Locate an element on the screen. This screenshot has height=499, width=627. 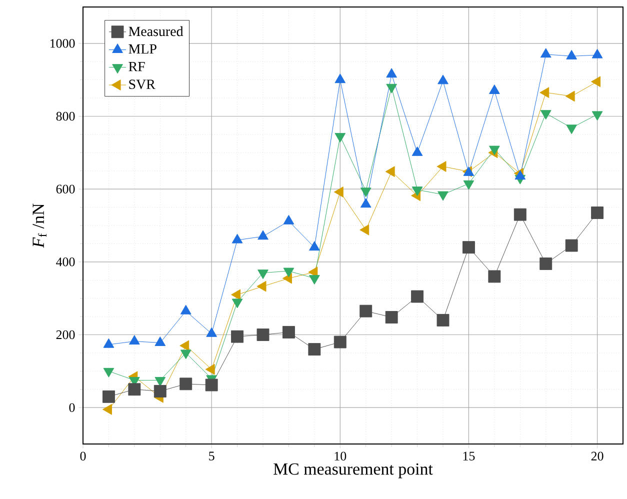
x-tick-label: 0 is located at coordinates (83, 456).